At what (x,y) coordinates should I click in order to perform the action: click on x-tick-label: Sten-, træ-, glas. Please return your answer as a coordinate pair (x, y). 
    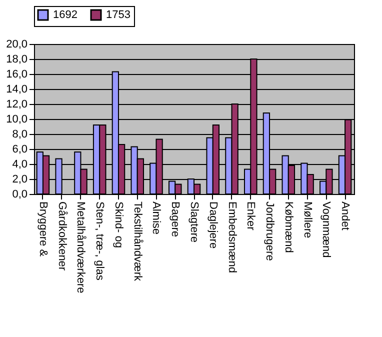
    Looking at the image, I should click on (100, 241).